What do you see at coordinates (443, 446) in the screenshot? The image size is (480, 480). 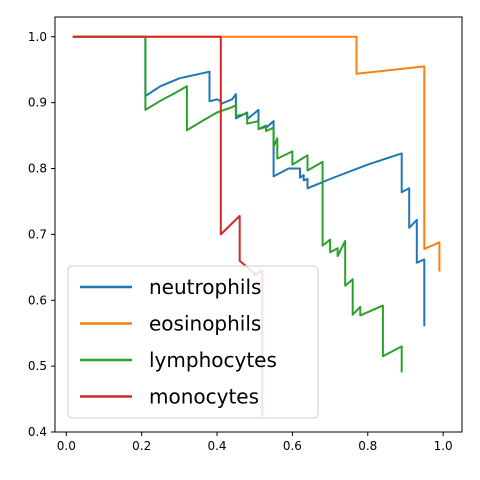 I see `x-tick-label: 1.0` at bounding box center [443, 446].